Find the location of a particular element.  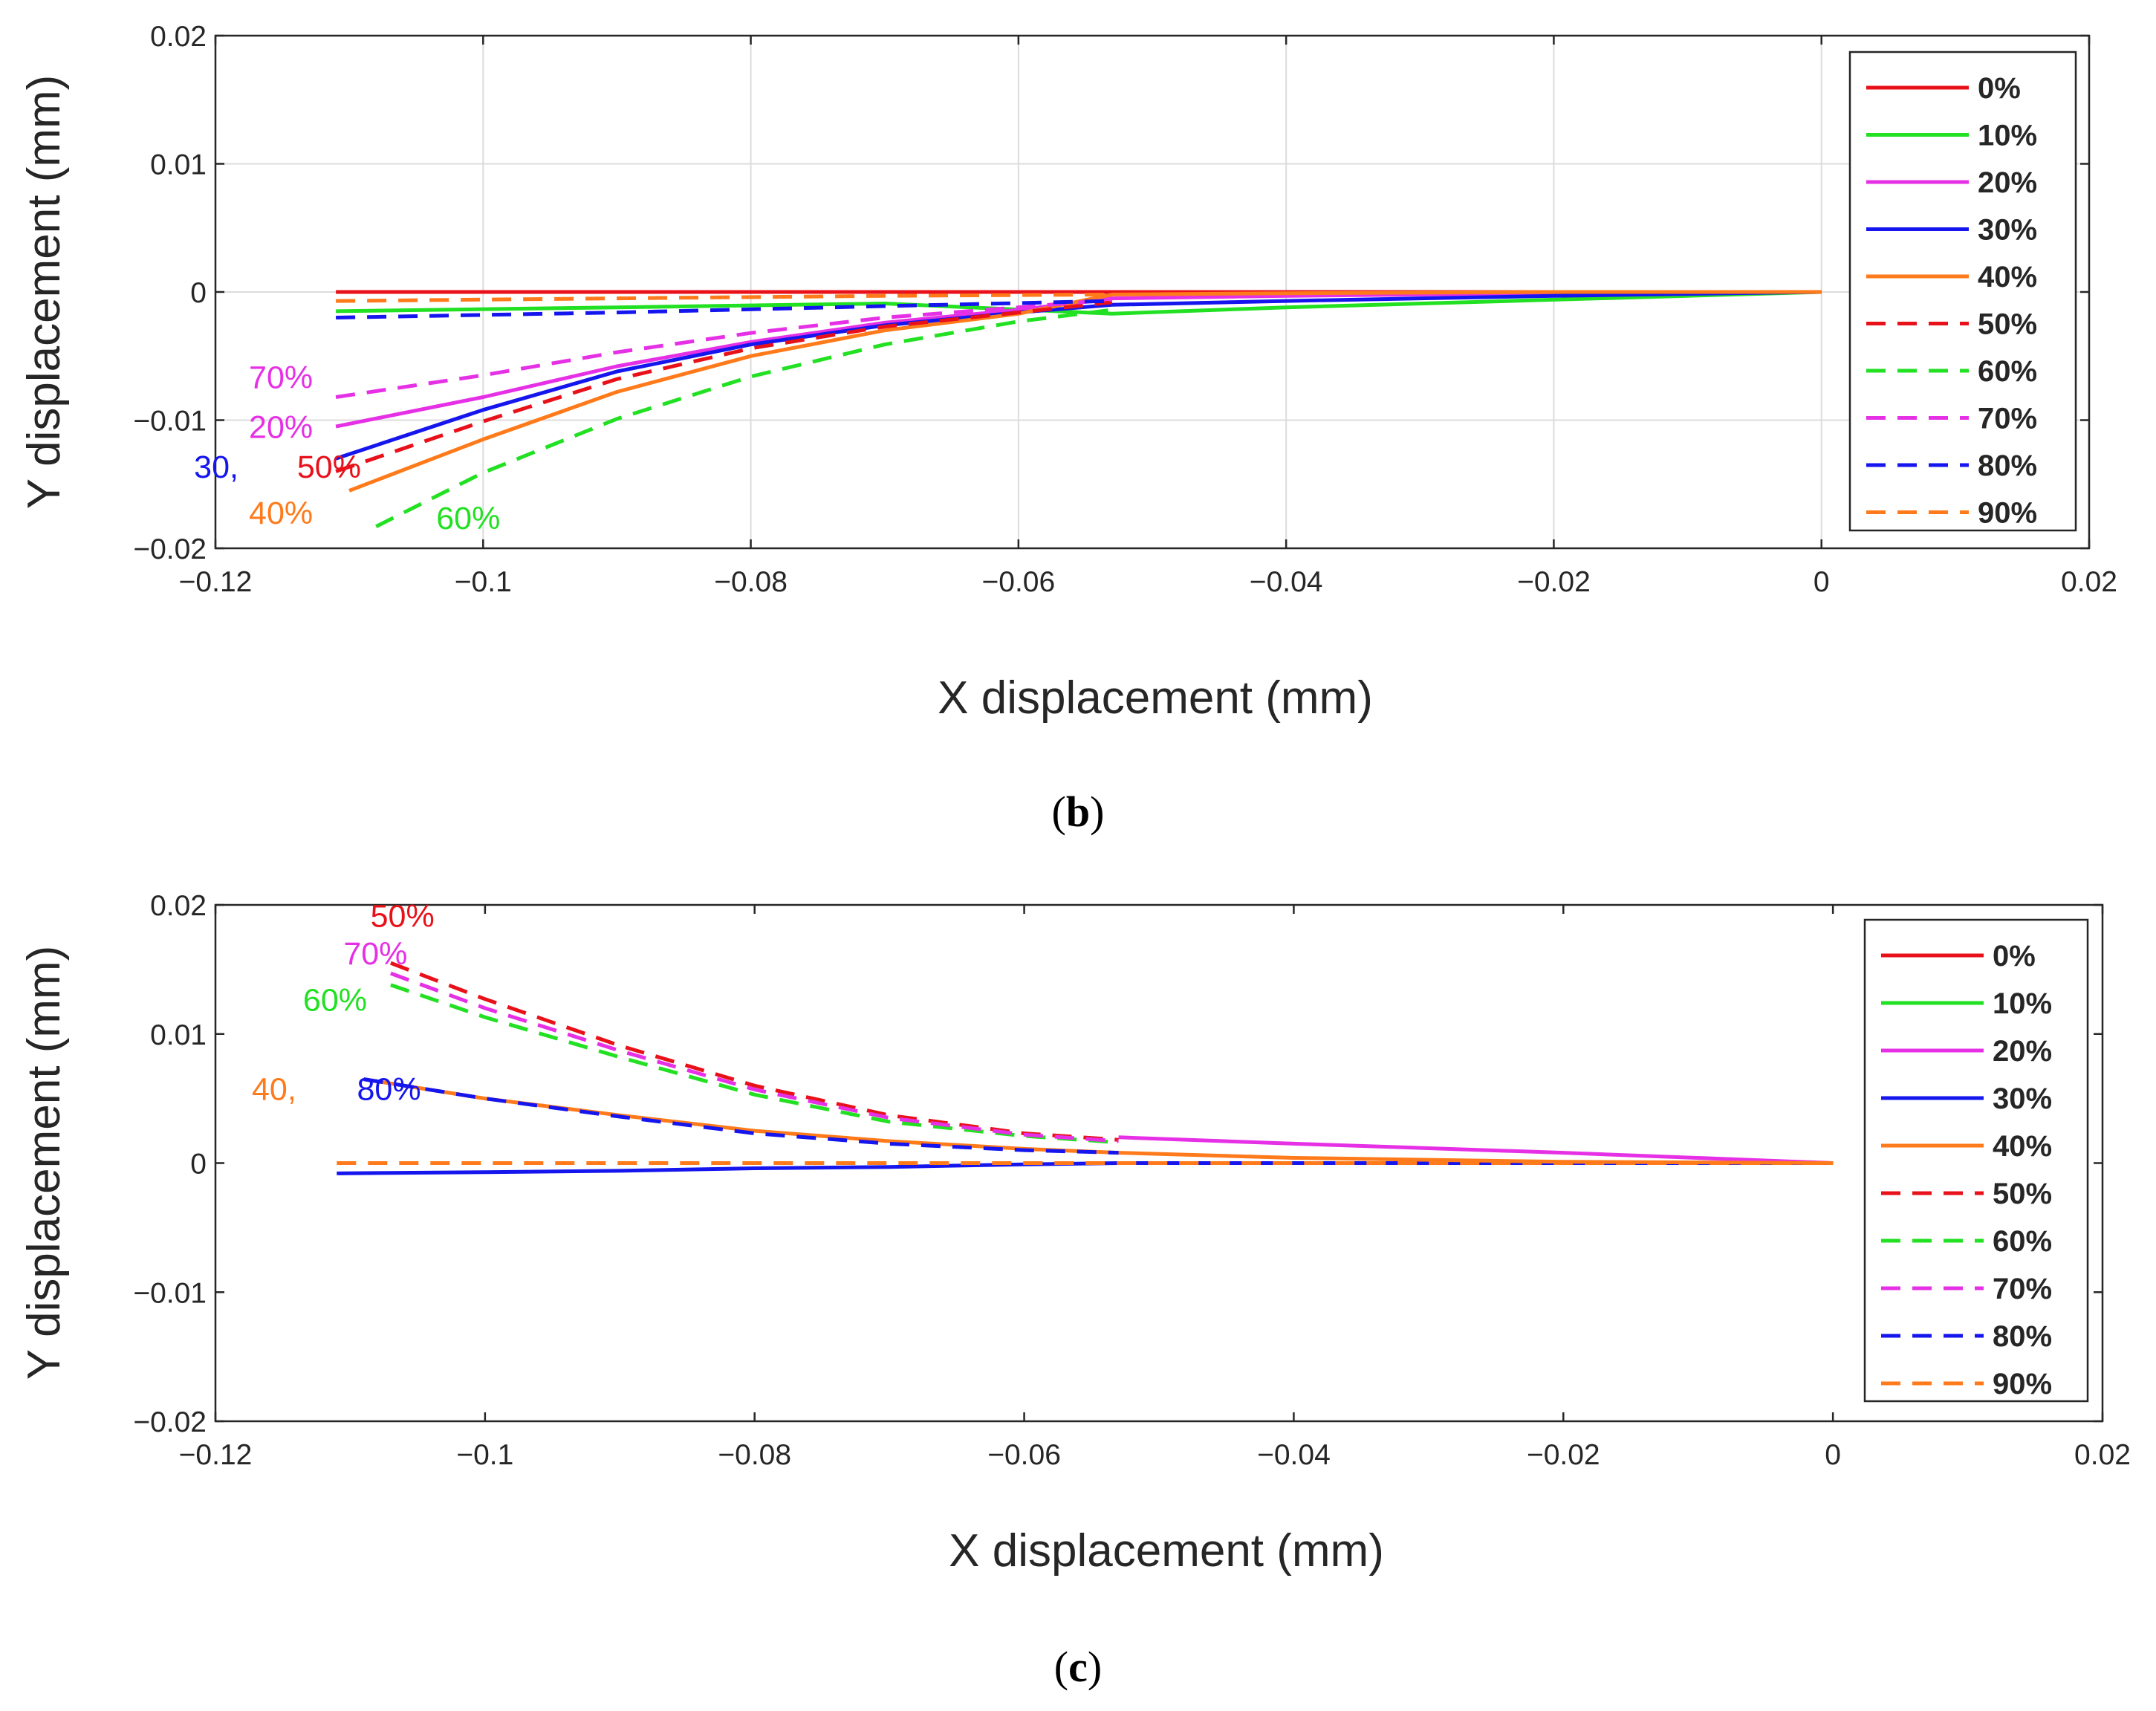

b-series-line-20pct is located at coordinates (1078, 359).